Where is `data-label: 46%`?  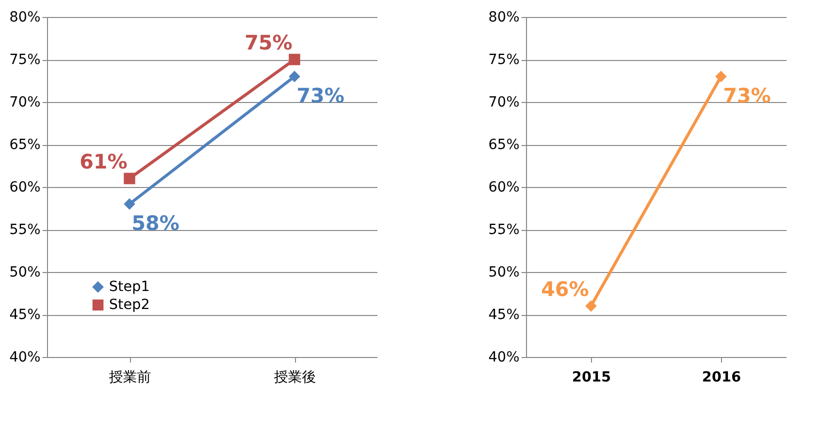
data-label: 46% is located at coordinates (565, 289).